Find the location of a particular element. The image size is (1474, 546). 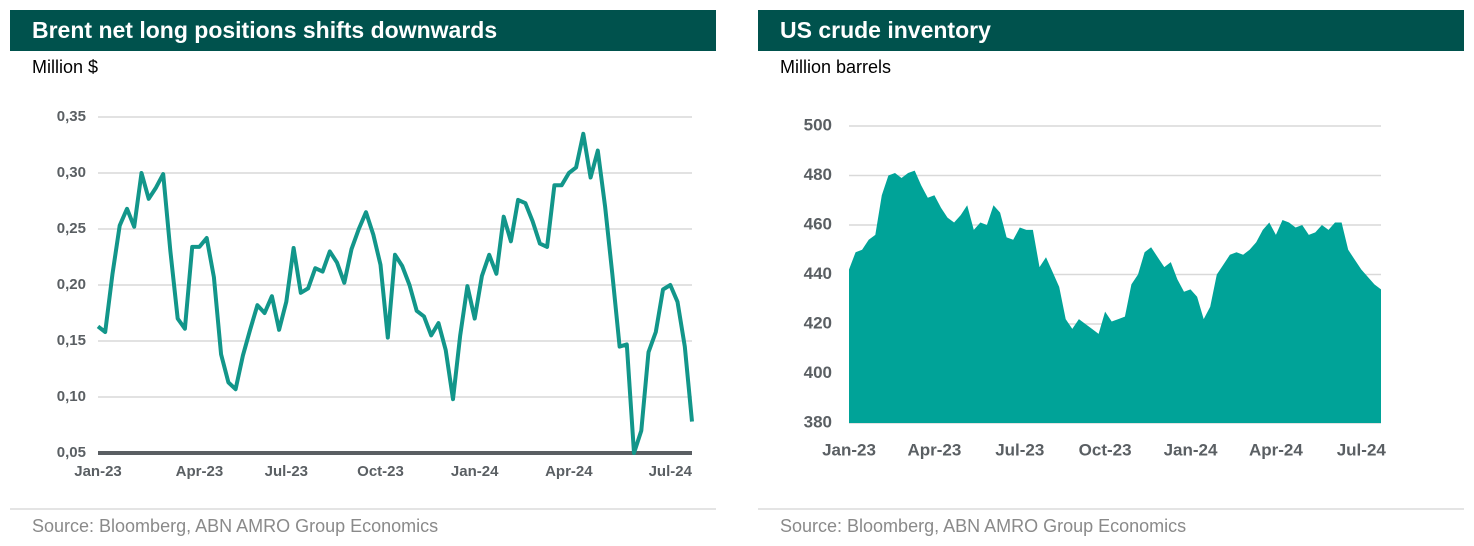

y-tick-label: 0,10 is located at coordinates (71, 396).